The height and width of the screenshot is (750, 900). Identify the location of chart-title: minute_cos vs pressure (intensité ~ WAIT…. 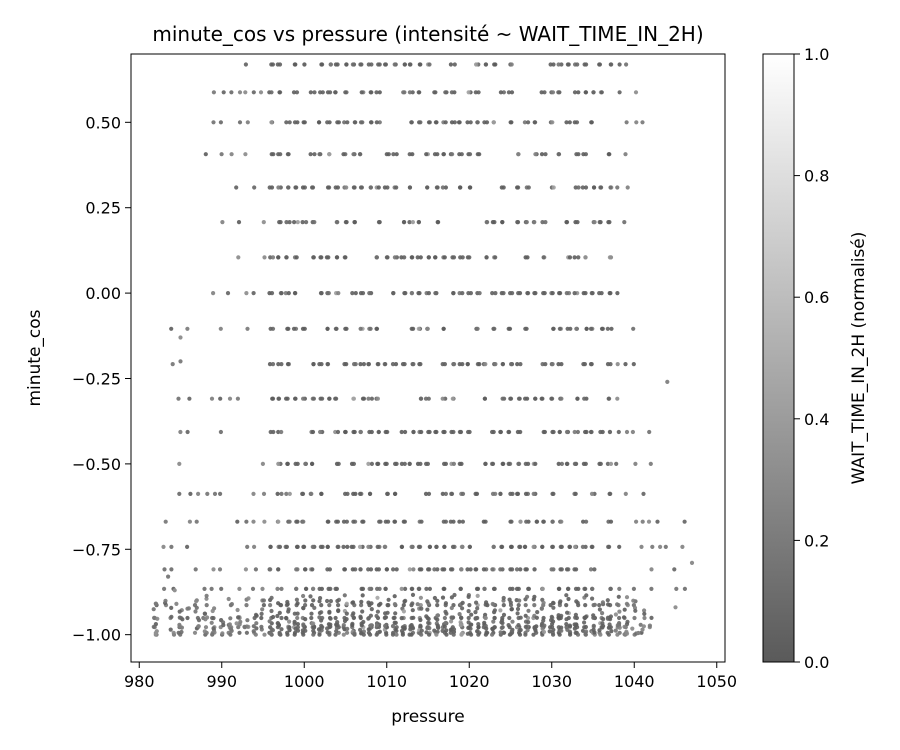
(427, 34).